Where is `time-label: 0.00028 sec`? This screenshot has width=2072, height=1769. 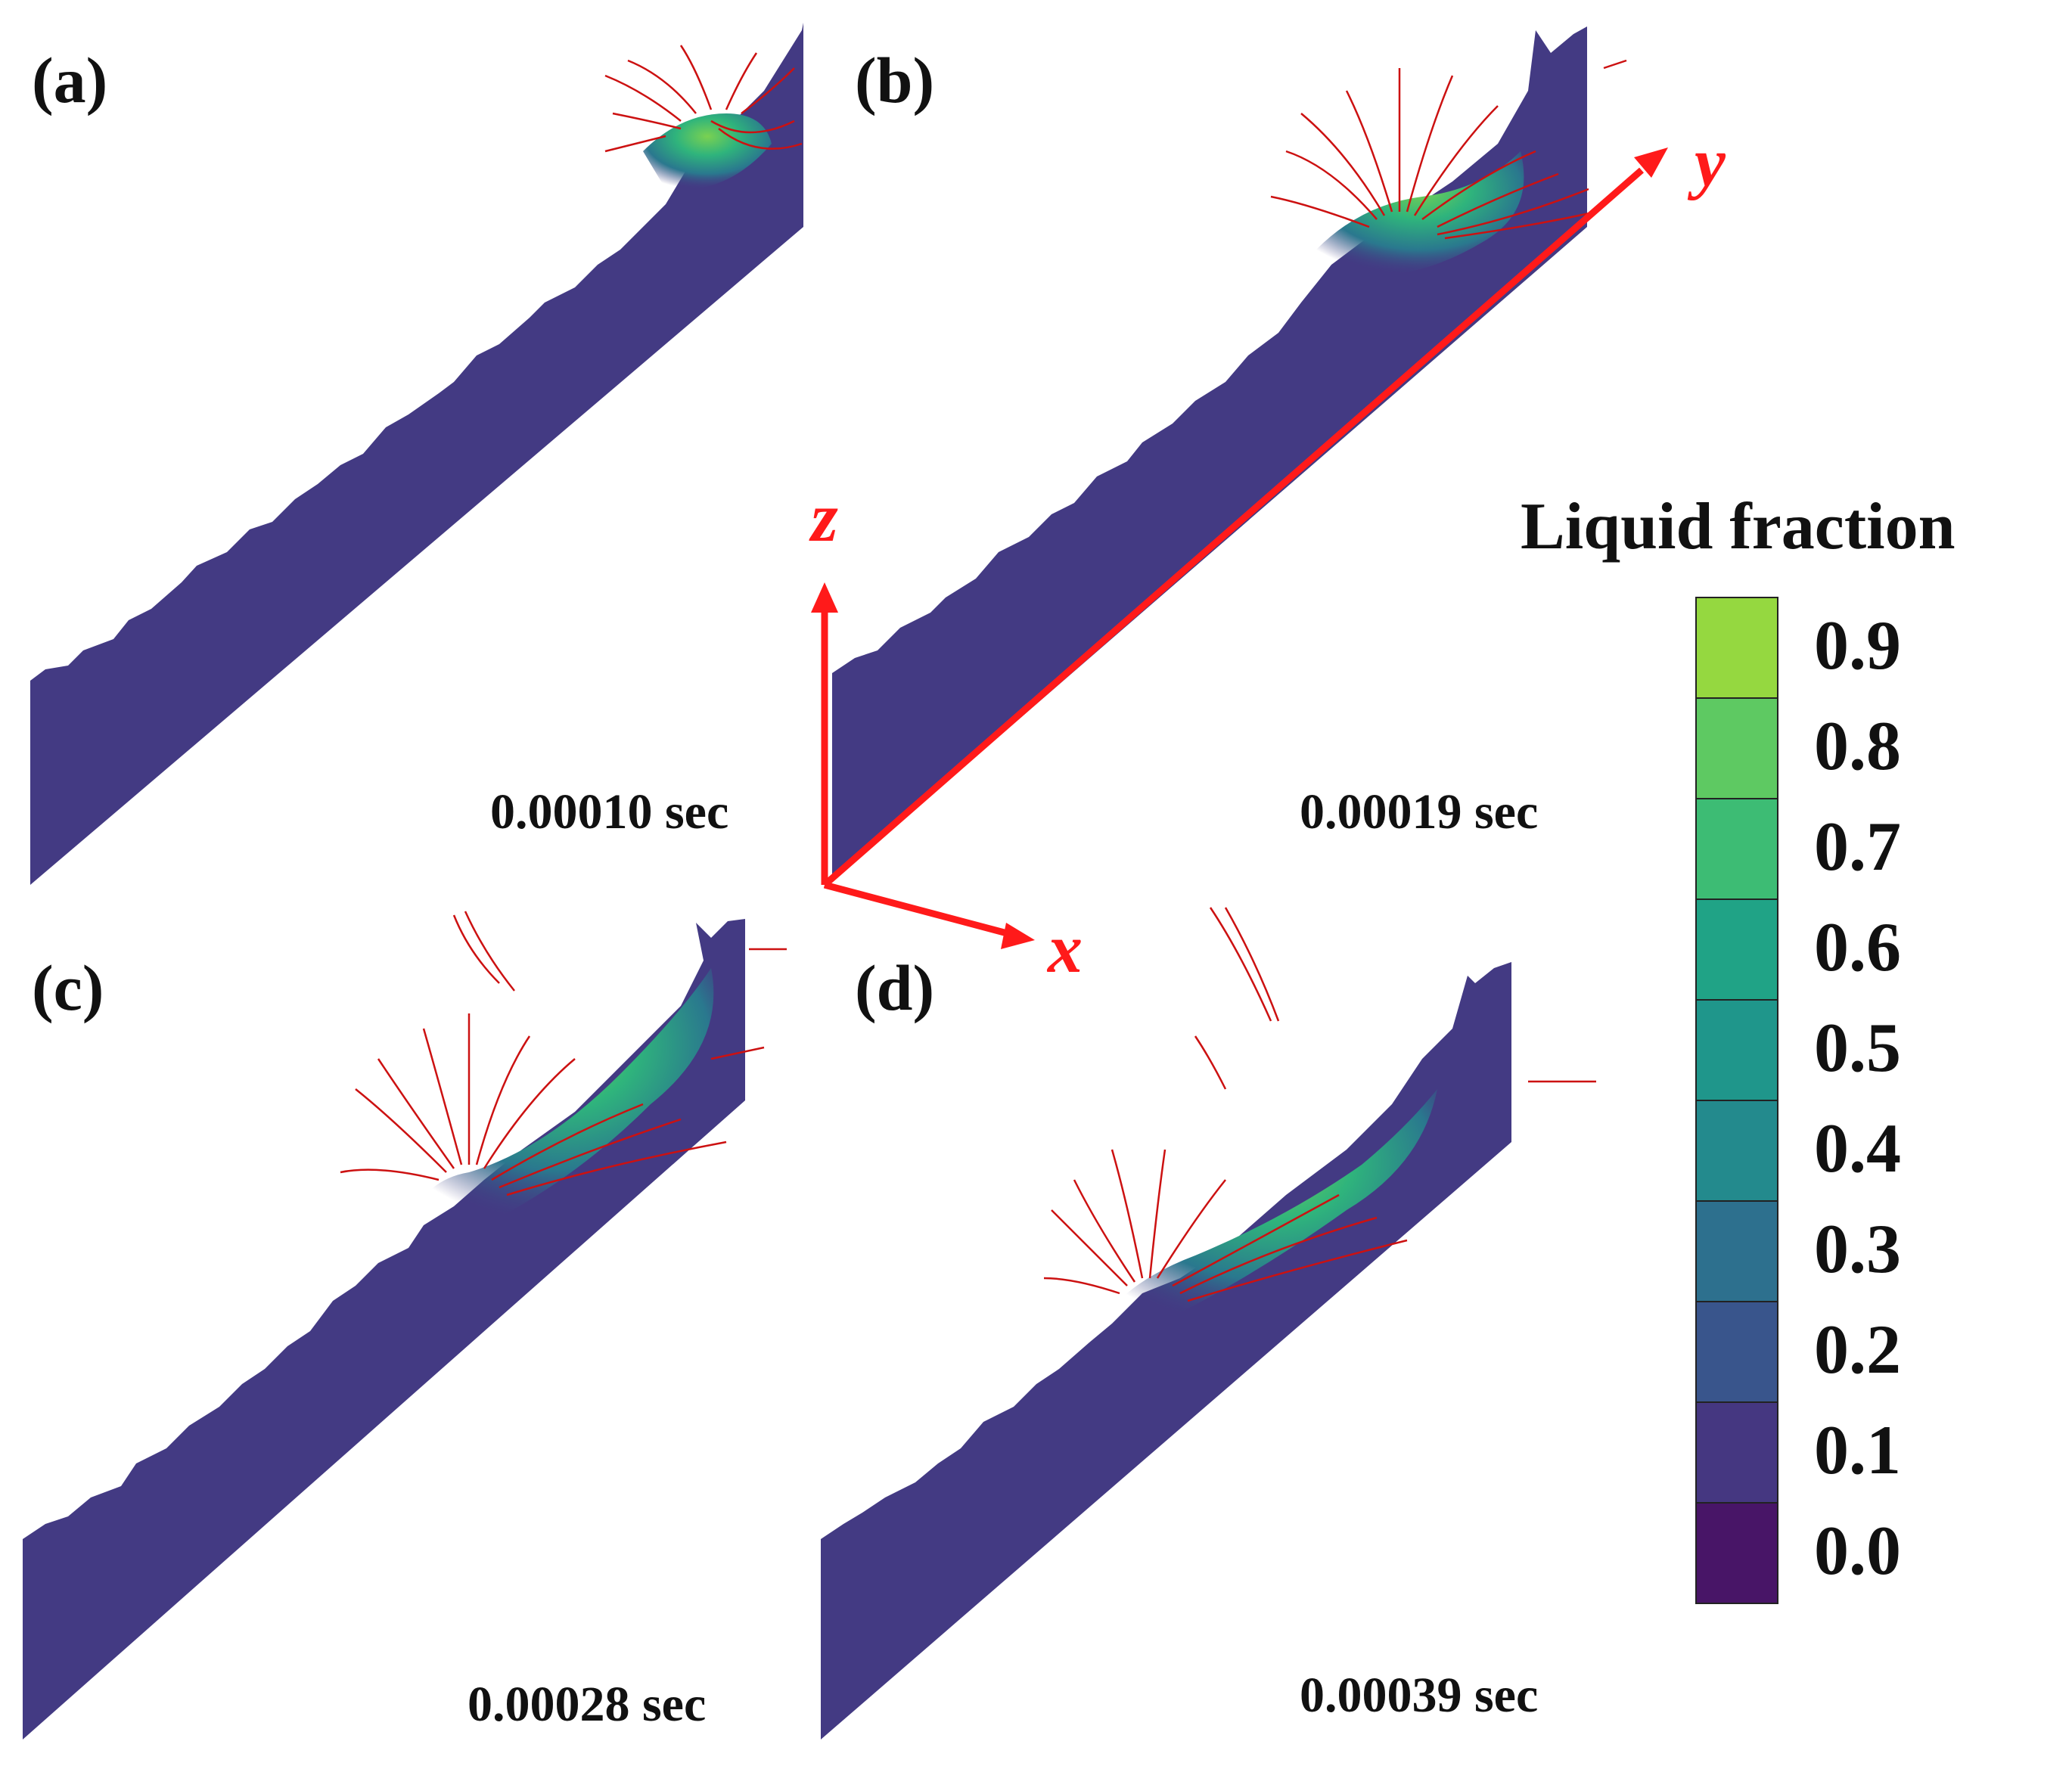
time-label: 0.00028 sec is located at coordinates (587, 1705).